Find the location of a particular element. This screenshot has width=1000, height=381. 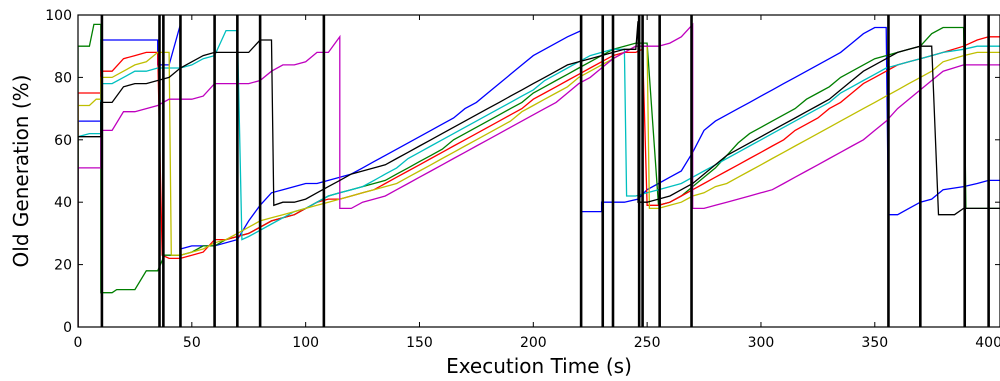

x-tick-label-350: 350 is located at coordinates (874, 343).